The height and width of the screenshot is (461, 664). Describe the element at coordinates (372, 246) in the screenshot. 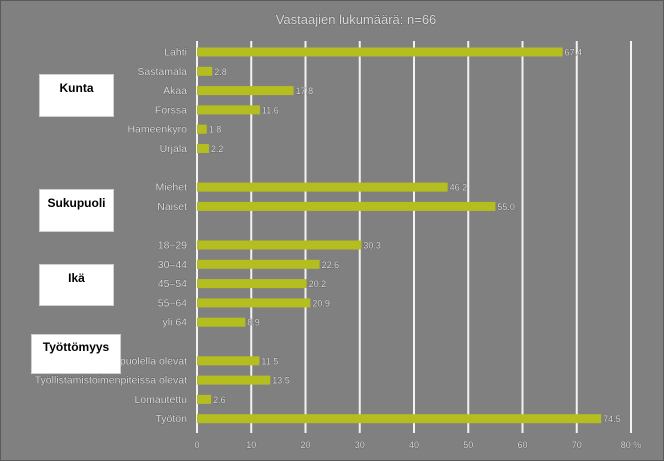

I see `data-label: 30.3` at that location.